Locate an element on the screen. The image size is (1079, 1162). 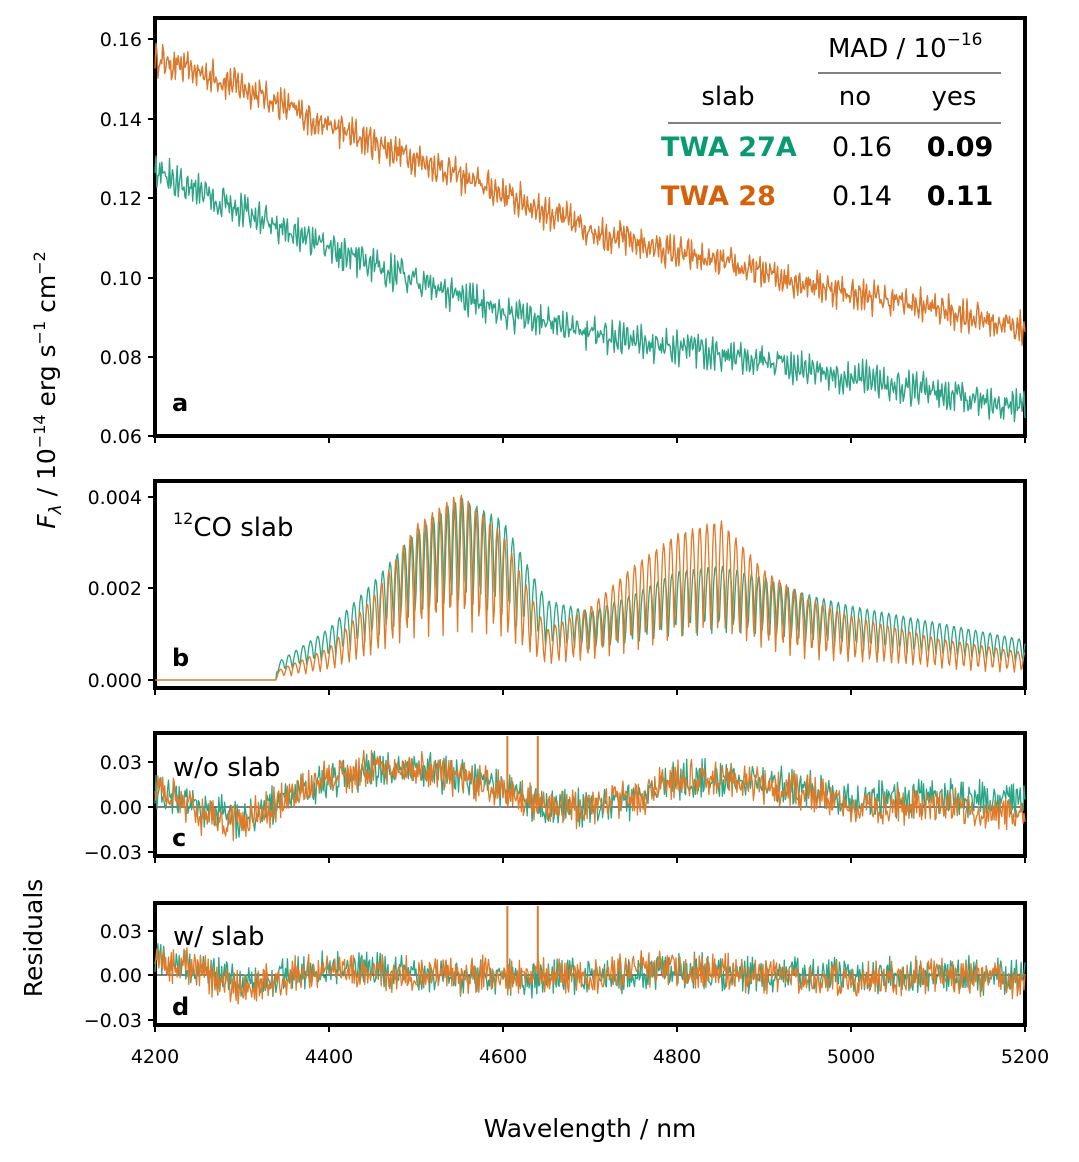
annotation-wo-slab: w/o slab is located at coordinates (226, 768).